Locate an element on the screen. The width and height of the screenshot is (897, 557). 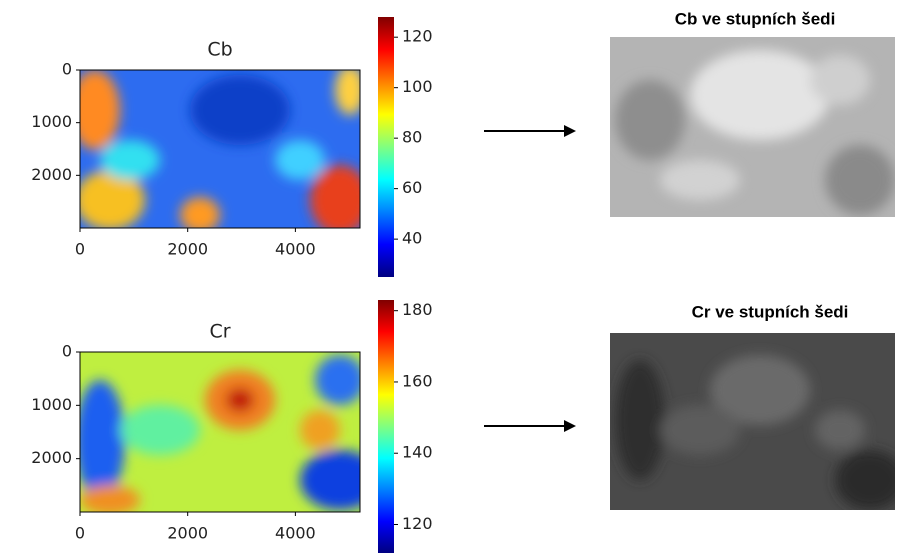
chart-title: Cr is located at coordinates (219, 332).